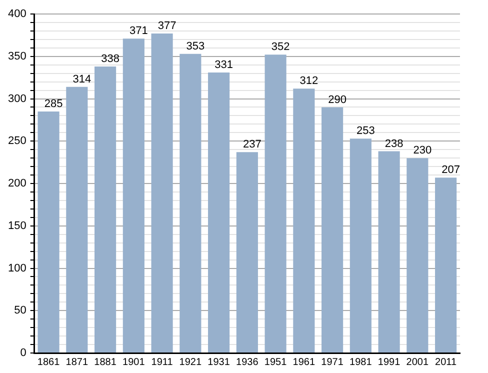 This screenshot has width=488, height=373. What do you see at coordinates (223, 65) in the screenshot?
I see `data-label: 331` at bounding box center [223, 65].